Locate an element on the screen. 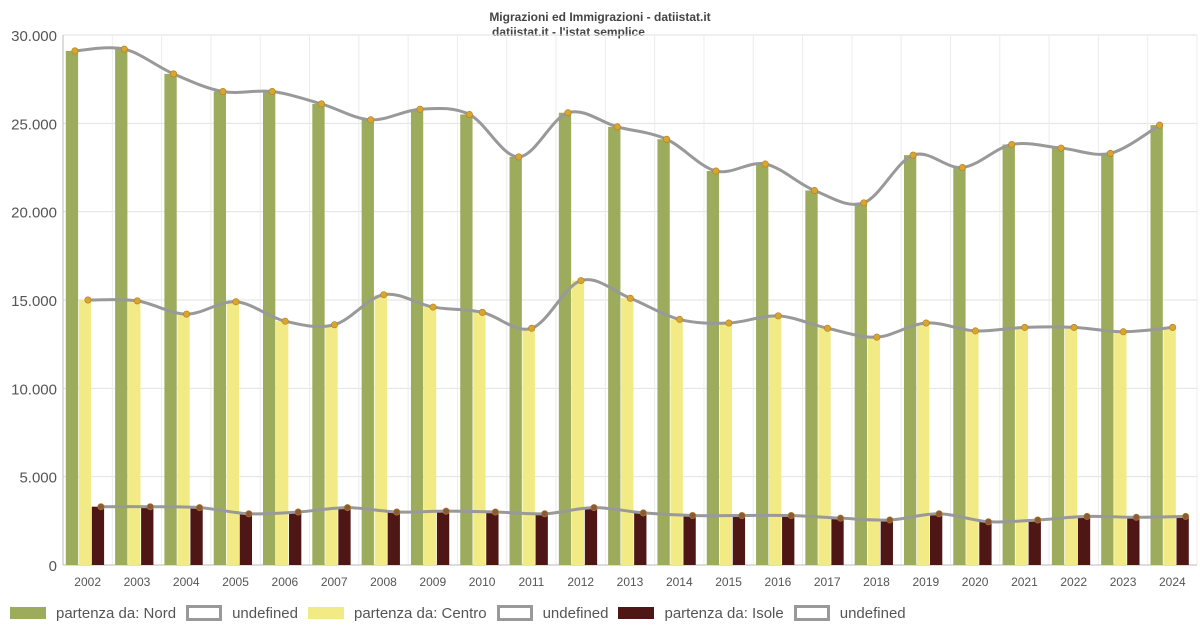 The width and height of the screenshot is (1200, 630). legend-label-centro: partenza da: Centro is located at coordinates (420, 613).